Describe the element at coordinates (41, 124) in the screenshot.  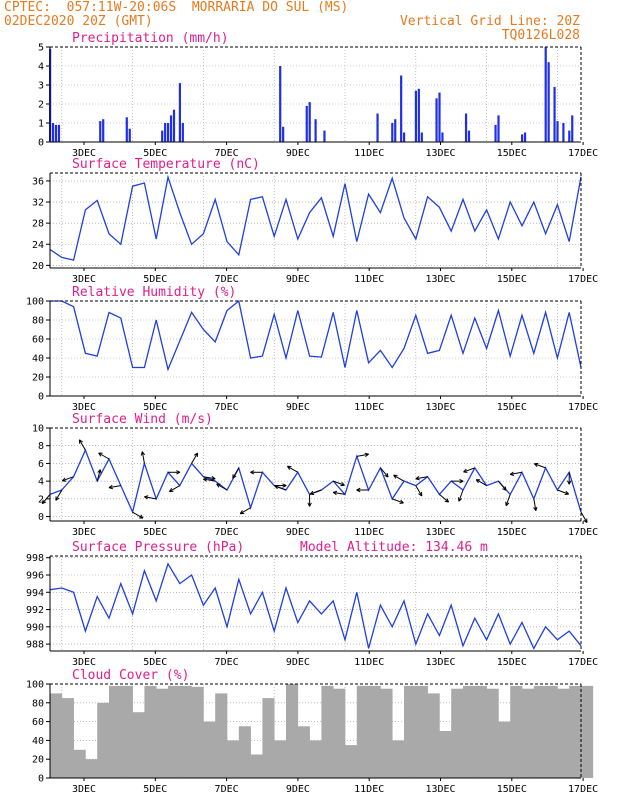
I see `y-tick-label: 1` at that location.